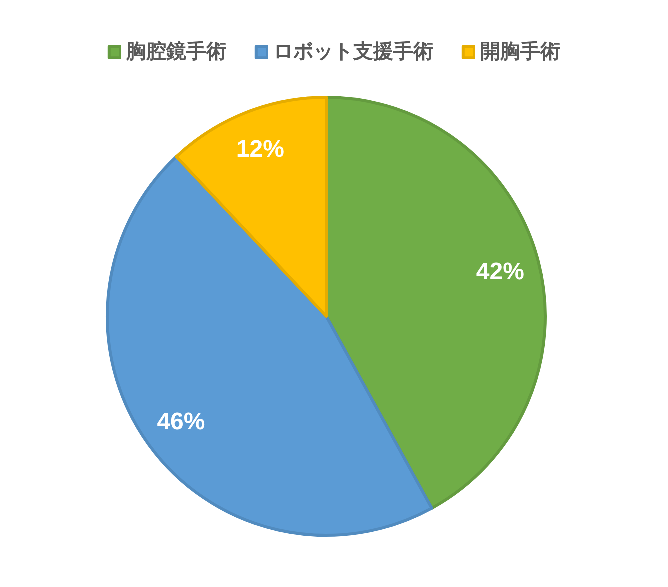 The height and width of the screenshot is (587, 668). Describe the element at coordinates (520, 51) in the screenshot. I see `legend-label: 開胸手術` at that location.